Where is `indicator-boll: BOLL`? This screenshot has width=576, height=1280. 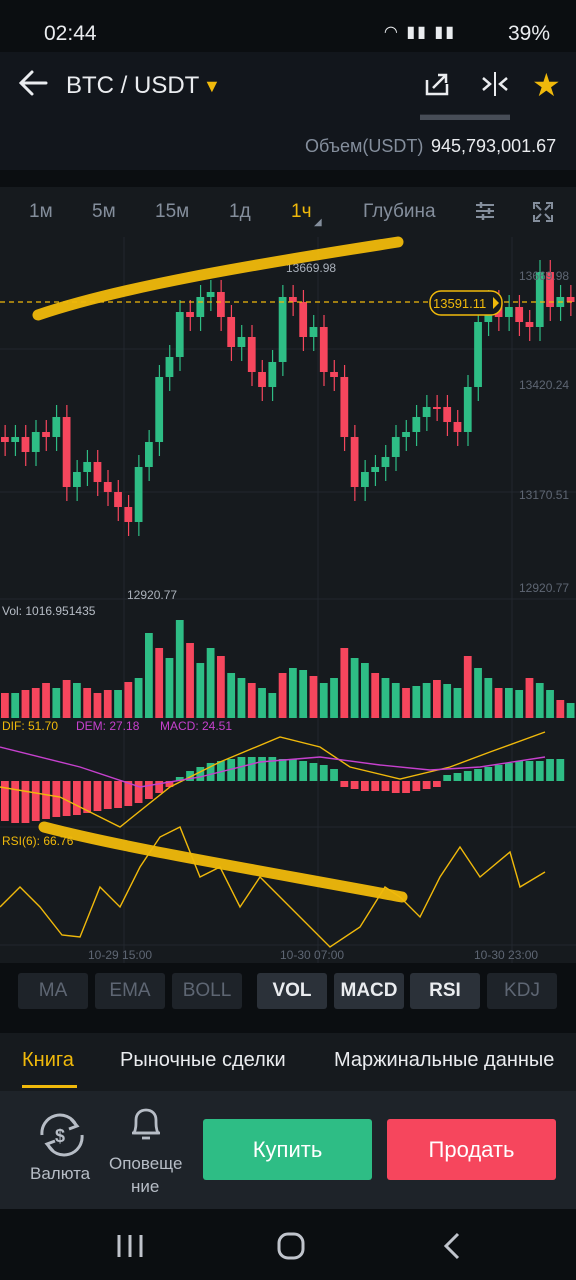 indicator-boll: BOLL is located at coordinates (207, 991).